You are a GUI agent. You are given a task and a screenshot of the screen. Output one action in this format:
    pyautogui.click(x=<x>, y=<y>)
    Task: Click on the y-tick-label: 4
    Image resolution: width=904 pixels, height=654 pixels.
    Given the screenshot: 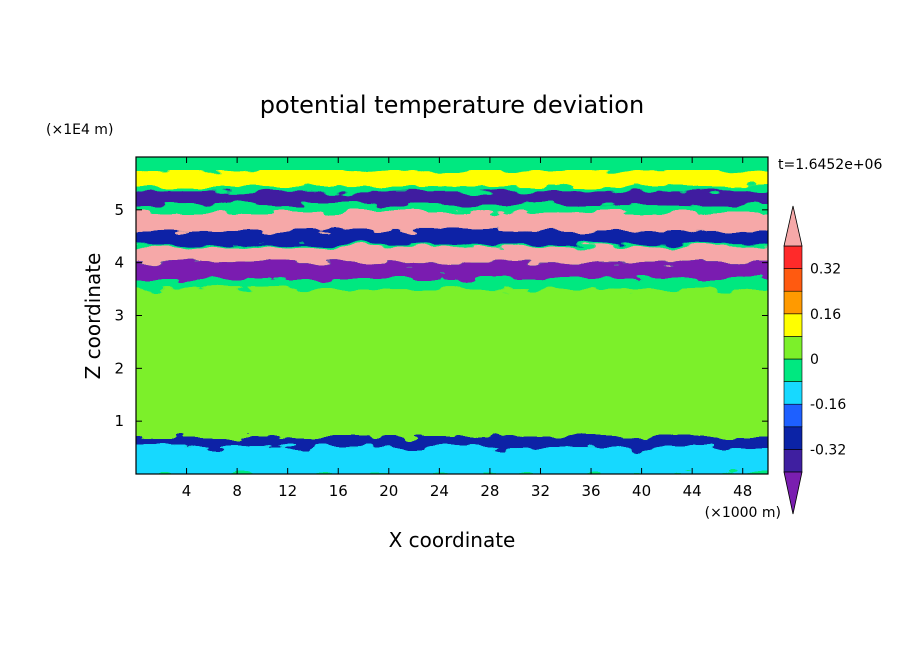 What is the action you would take?
    pyautogui.click(x=119, y=263)
    